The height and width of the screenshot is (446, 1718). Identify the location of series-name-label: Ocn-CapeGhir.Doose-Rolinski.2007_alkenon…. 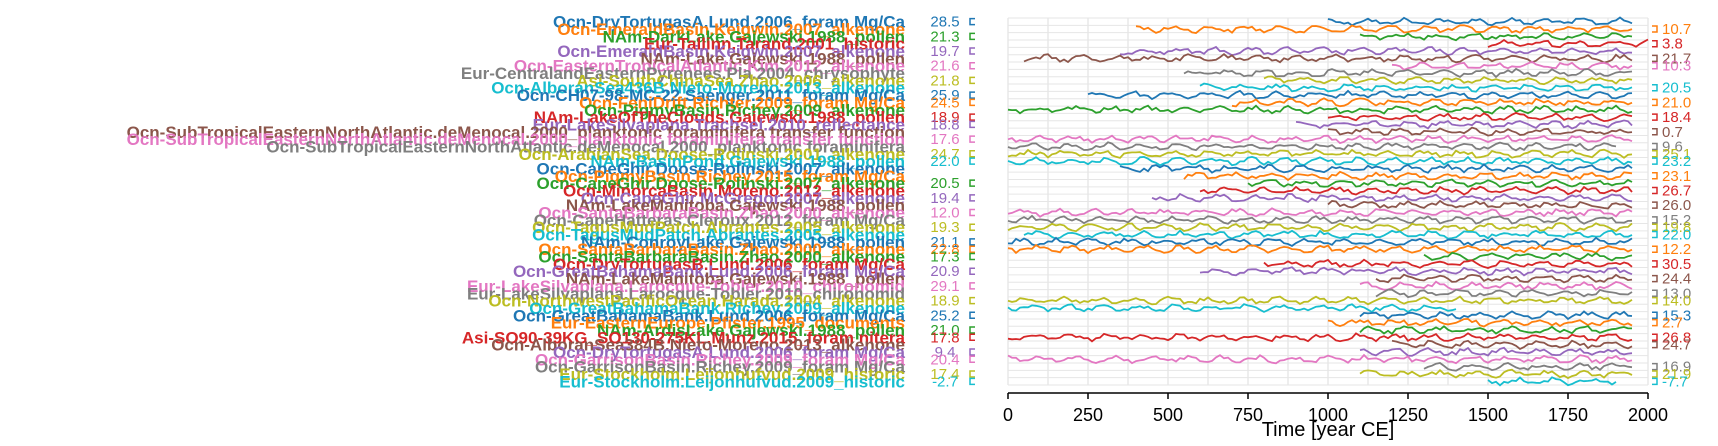
(721, 183).